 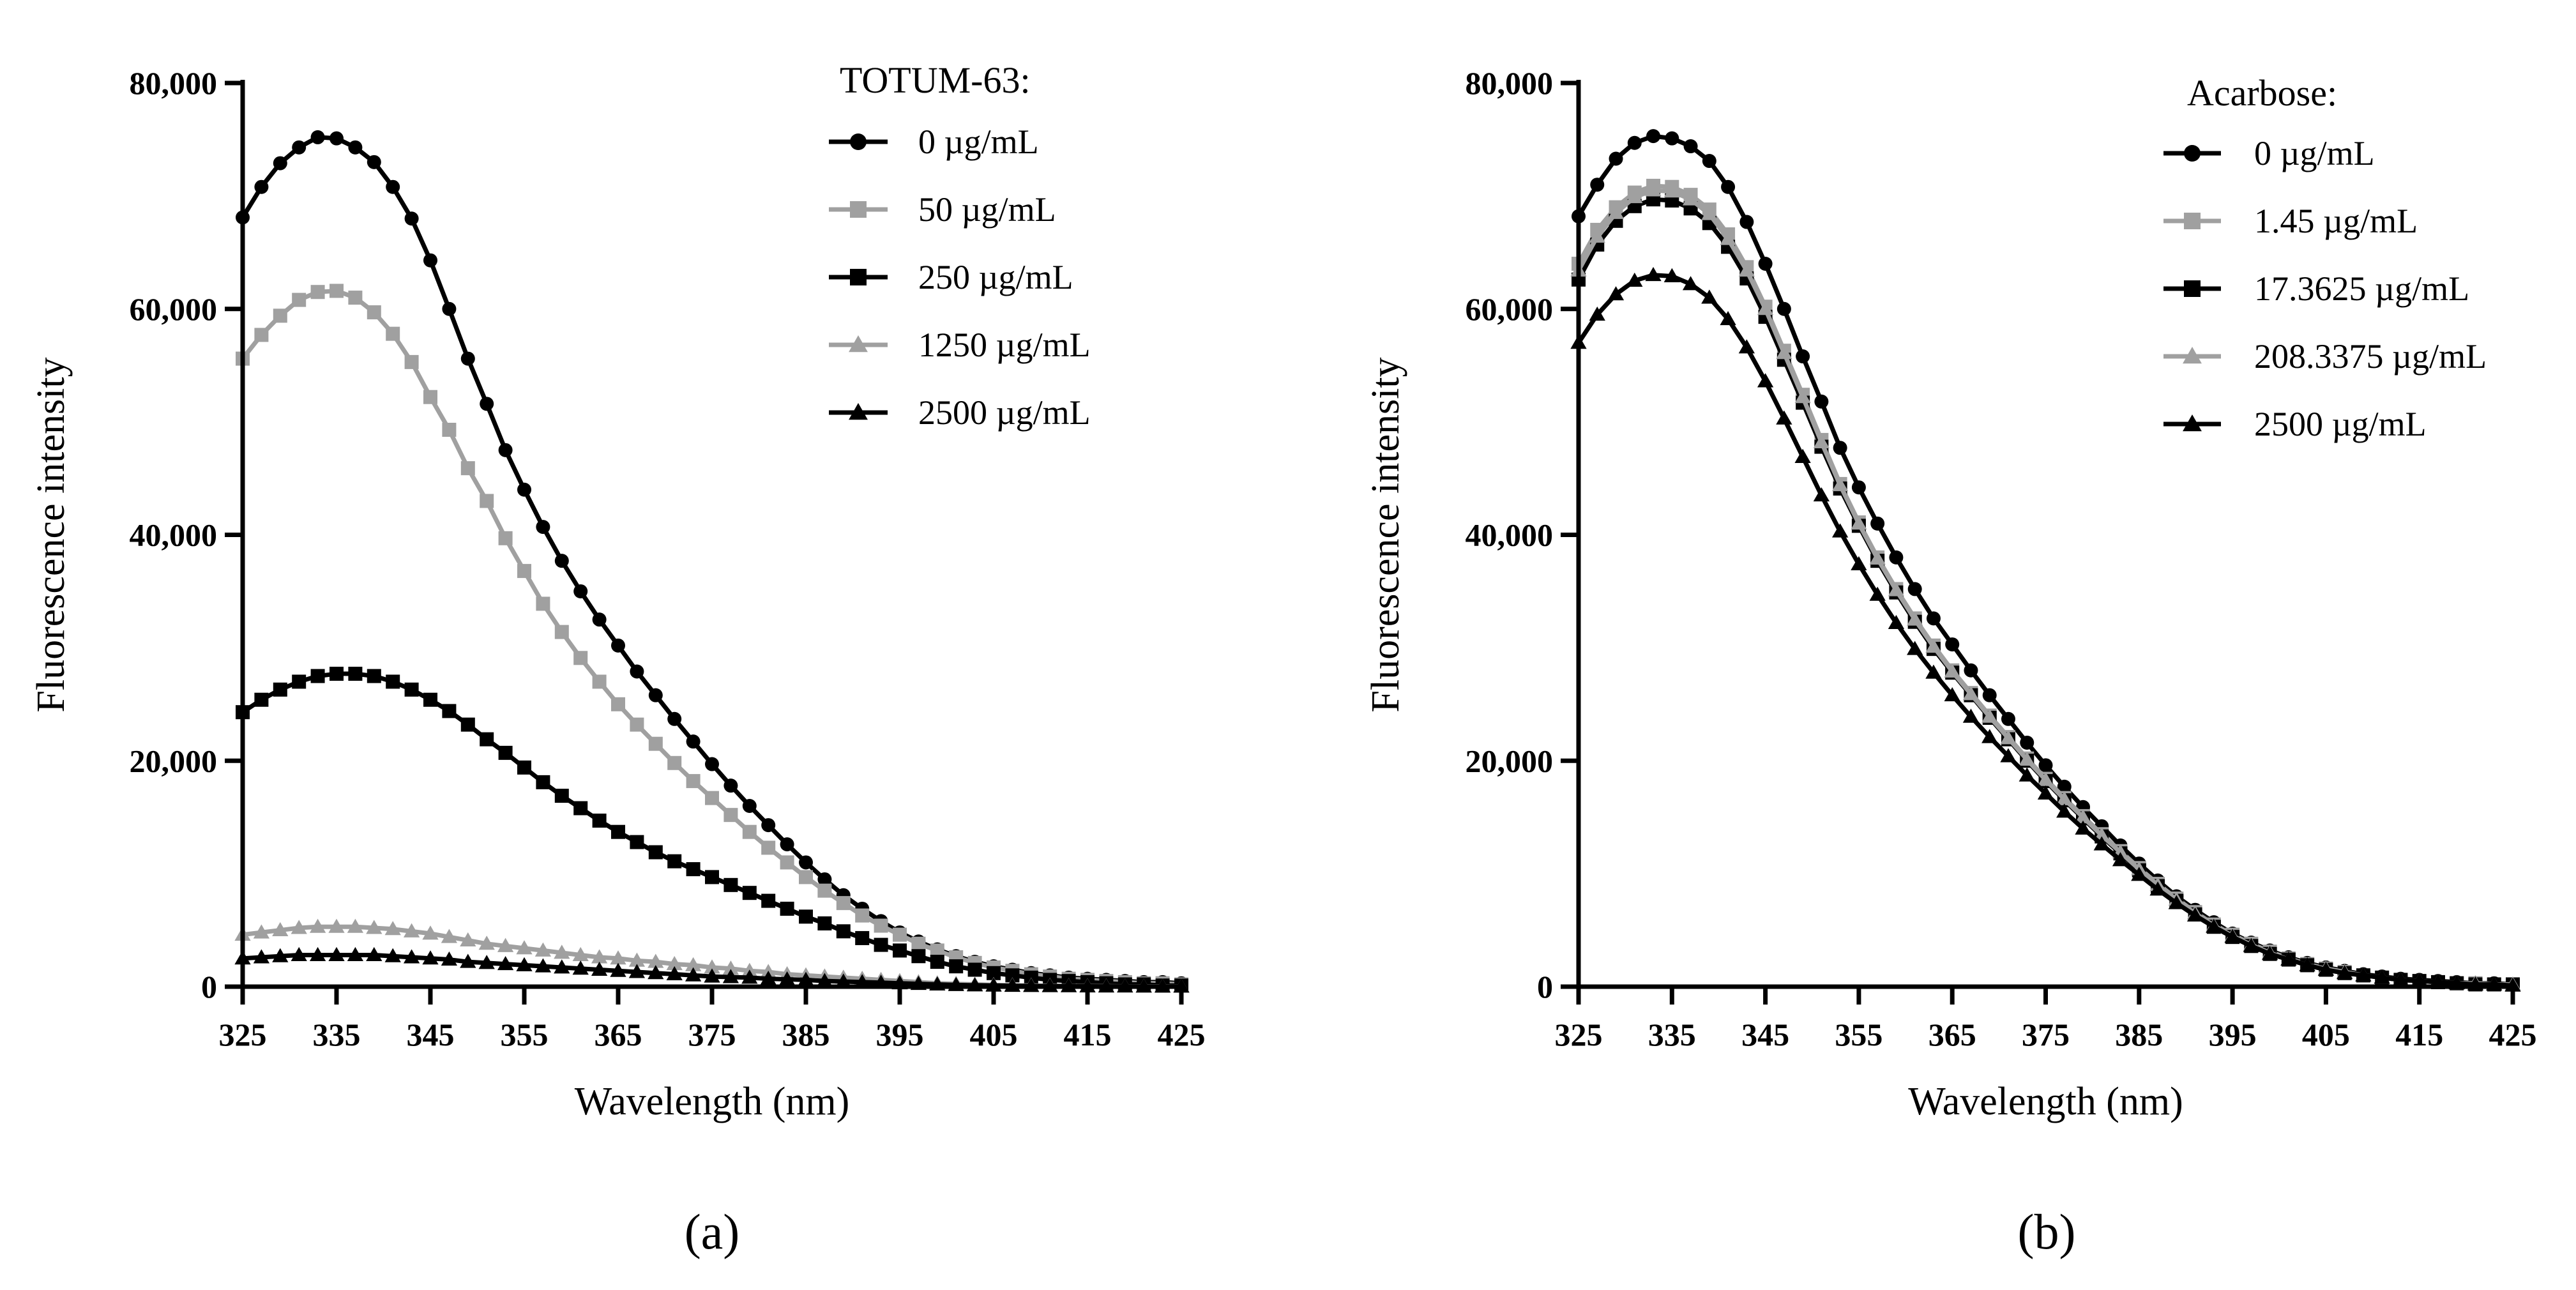 What do you see at coordinates (2291, 221) in the screenshot?
I see `legend-item-1: 1.45 µg/mL` at bounding box center [2291, 221].